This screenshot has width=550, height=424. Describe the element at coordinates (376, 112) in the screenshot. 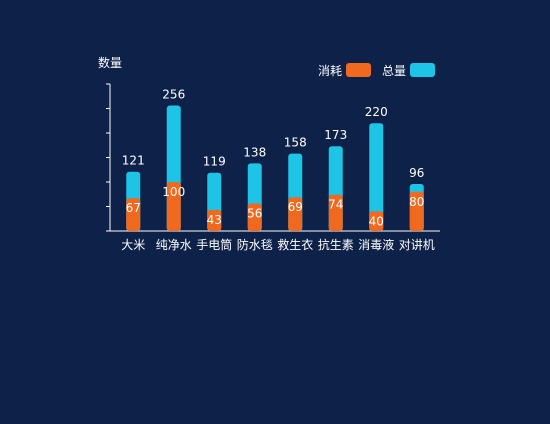

I see `data-label-total: 220` at that location.